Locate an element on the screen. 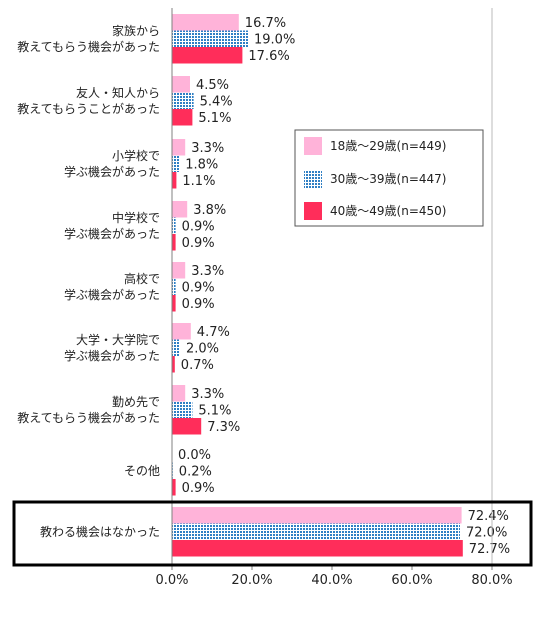  category-label-line: 友人・知人から is located at coordinates (118, 93).